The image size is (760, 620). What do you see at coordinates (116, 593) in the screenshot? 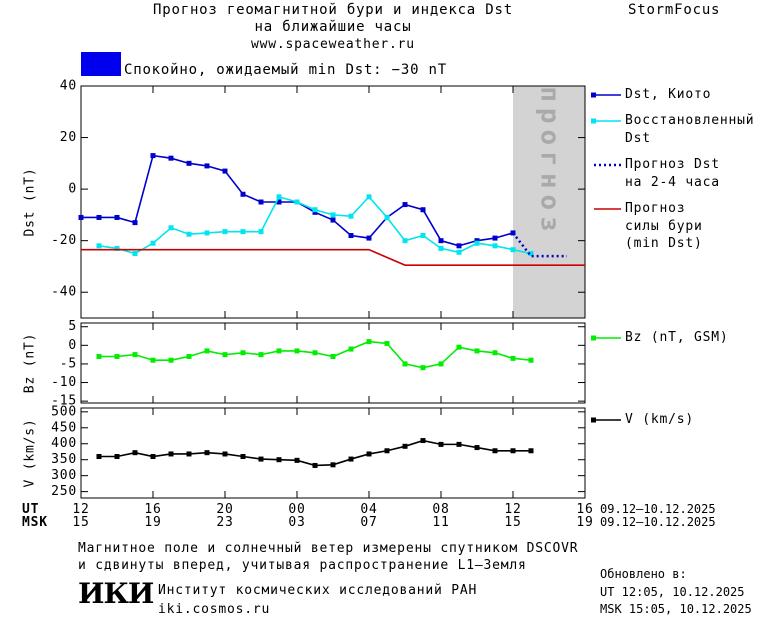
I see `logo: ИКИ` at bounding box center [116, 593].